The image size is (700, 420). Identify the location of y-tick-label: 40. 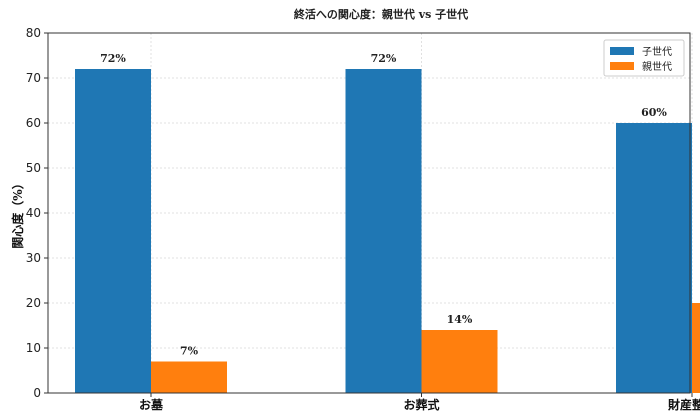
(33, 213).